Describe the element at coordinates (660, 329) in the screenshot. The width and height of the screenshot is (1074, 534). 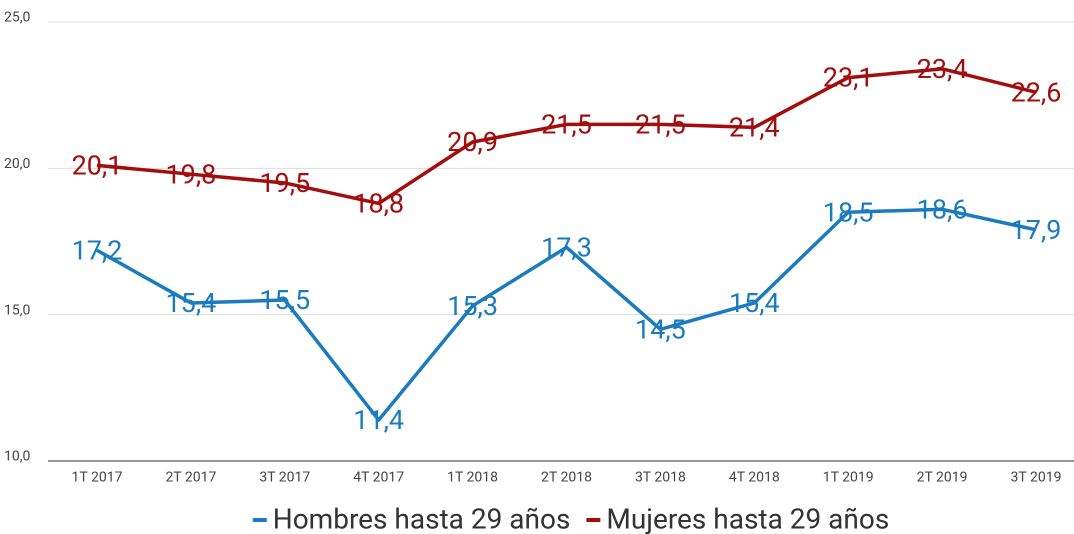
I see `data-label: 14,5` at that location.